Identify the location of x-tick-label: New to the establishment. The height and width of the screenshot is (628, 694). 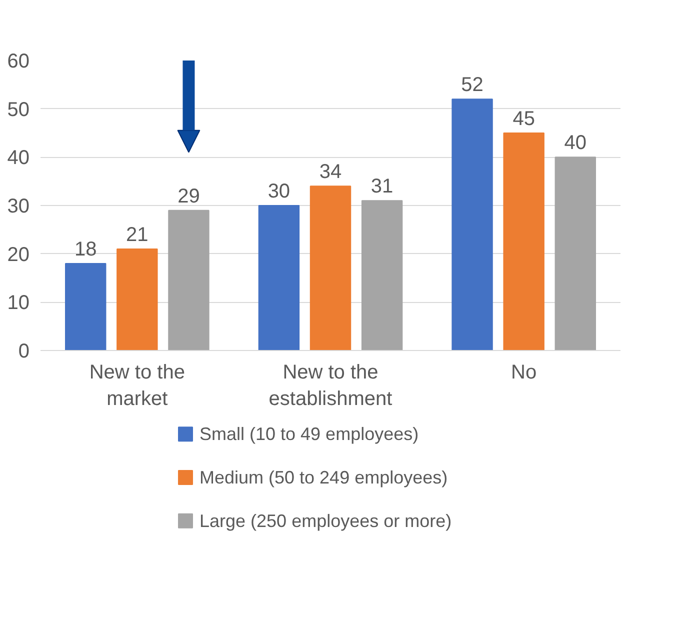
(330, 386).